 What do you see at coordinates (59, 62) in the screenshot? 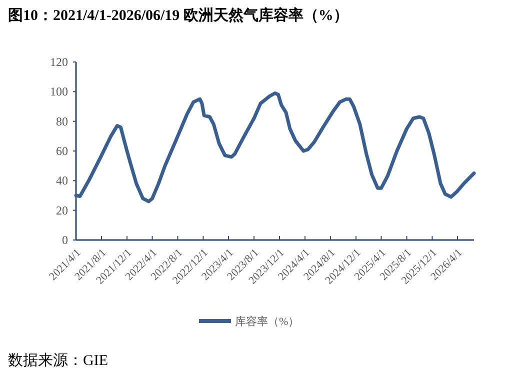
I see `y-tick-label: 120` at bounding box center [59, 62].